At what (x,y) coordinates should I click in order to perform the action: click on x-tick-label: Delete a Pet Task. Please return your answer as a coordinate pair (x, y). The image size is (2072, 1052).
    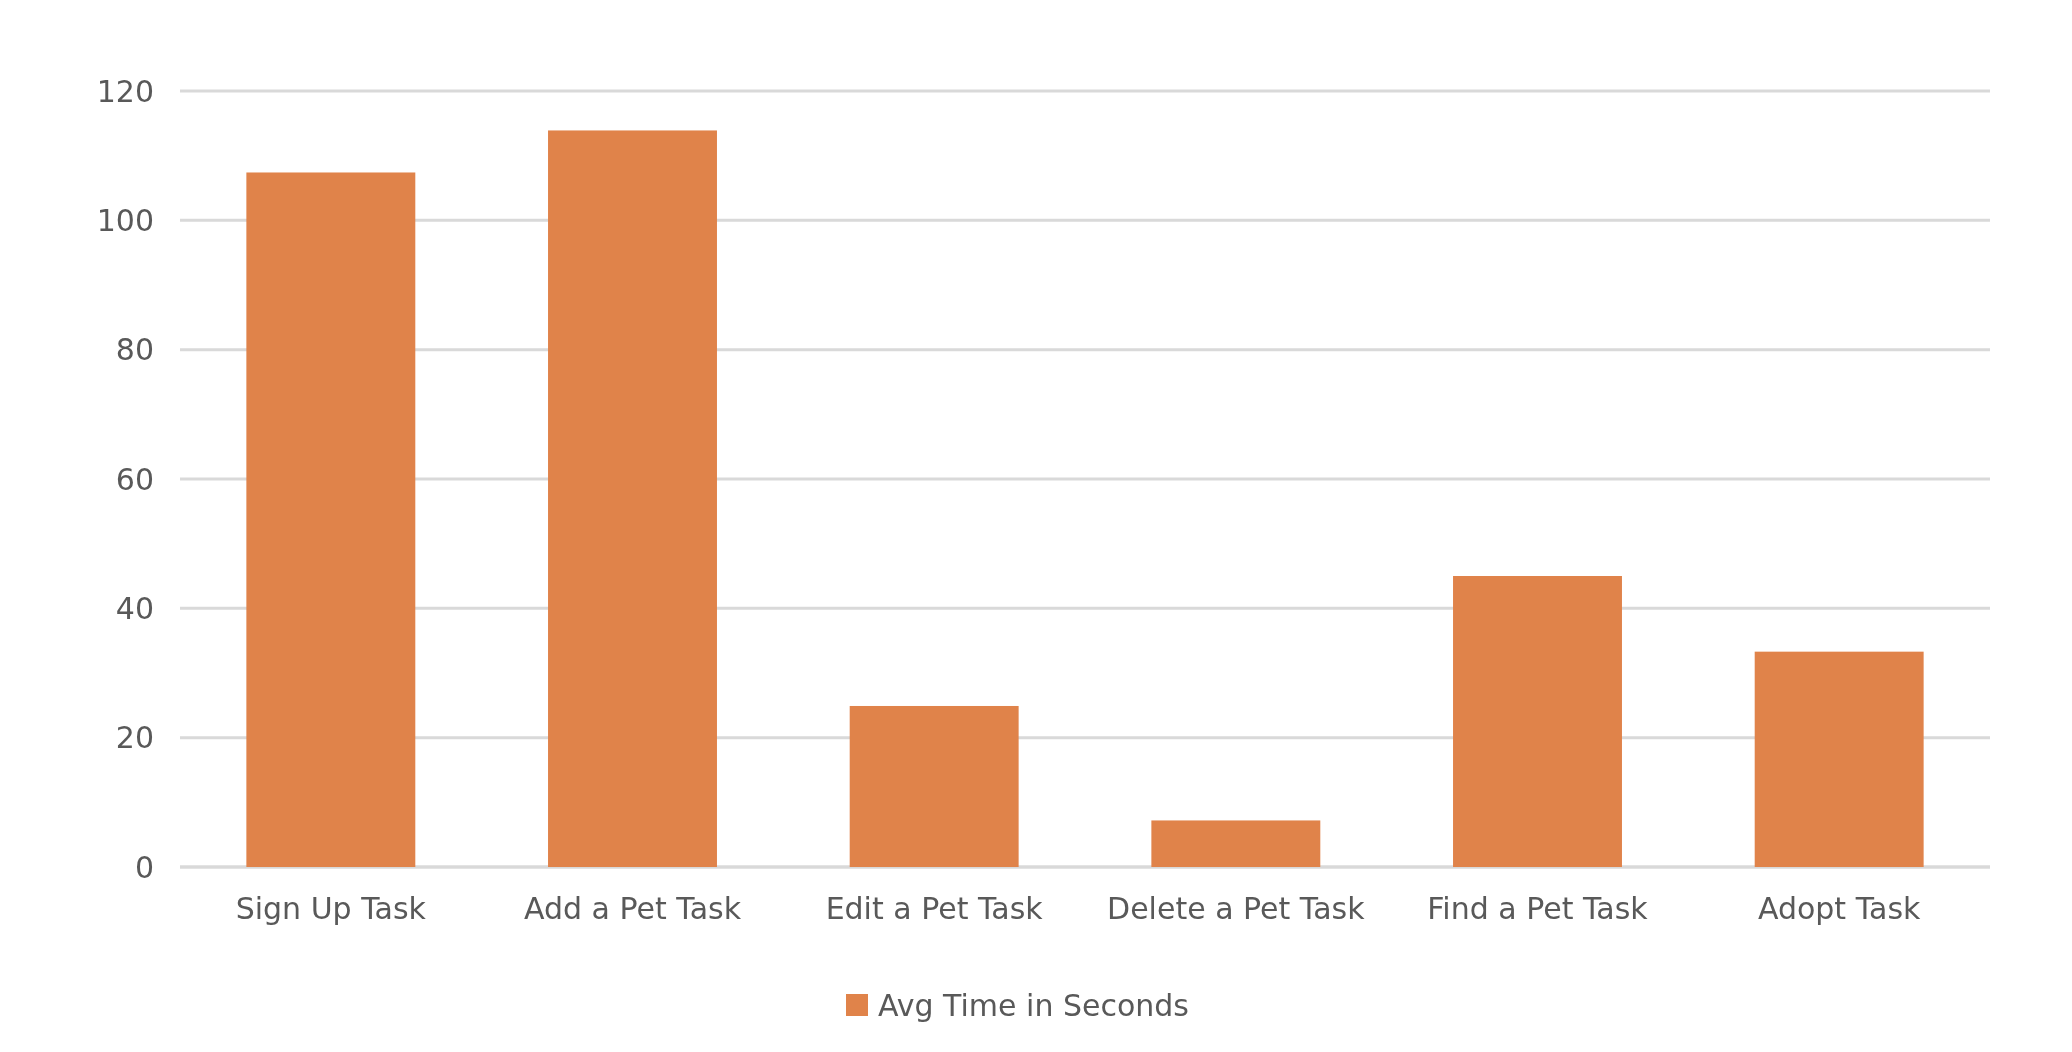
    Looking at the image, I should click on (1236, 908).